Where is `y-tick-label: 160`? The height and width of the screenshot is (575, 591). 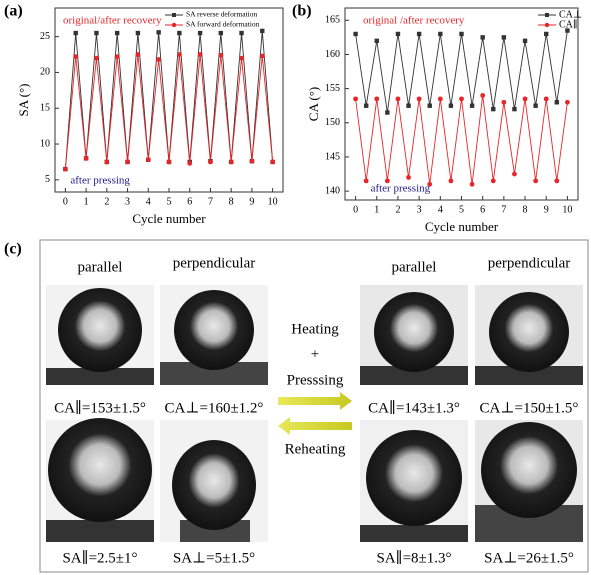 y-tick-label: 160 is located at coordinates (332, 54).